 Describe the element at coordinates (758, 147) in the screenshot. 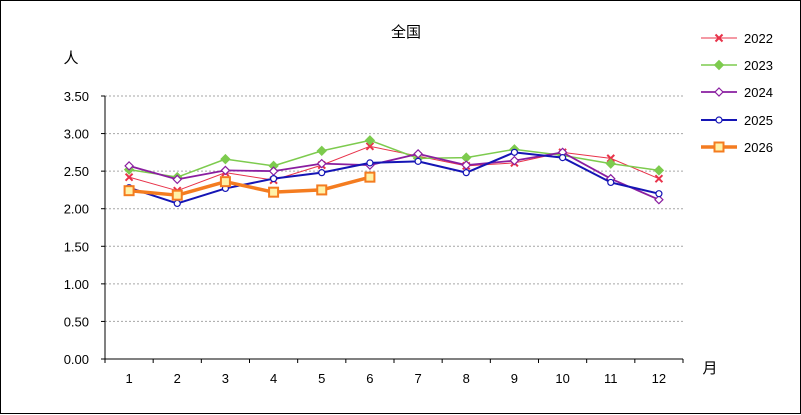

I see `legend-label: 2026` at that location.